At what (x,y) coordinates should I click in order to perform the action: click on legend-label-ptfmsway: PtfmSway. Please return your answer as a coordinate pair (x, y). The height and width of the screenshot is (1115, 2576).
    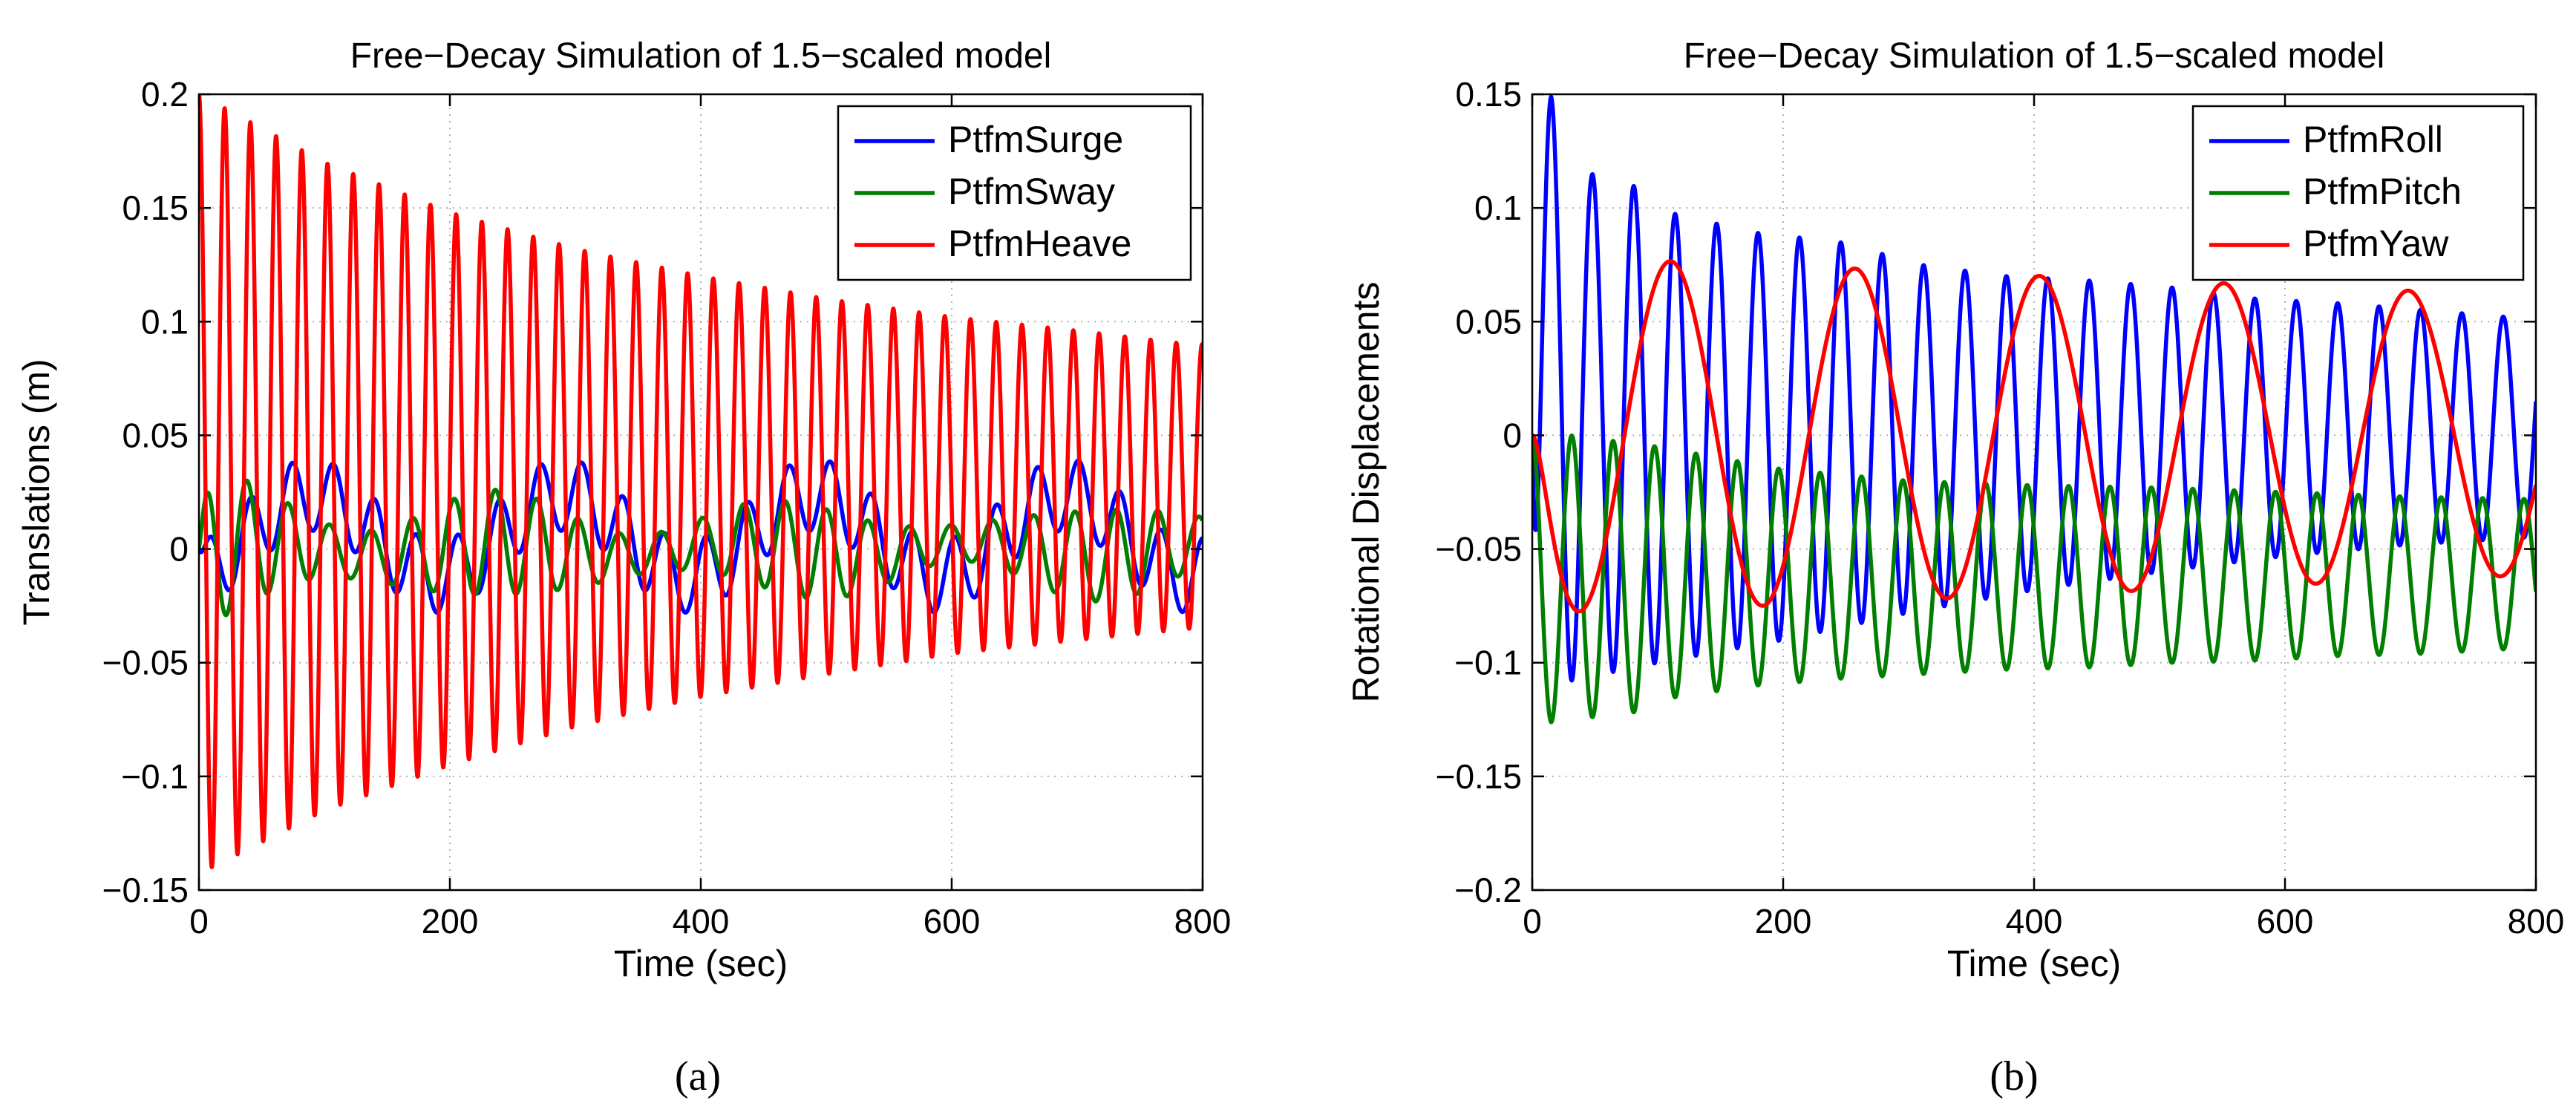
    Looking at the image, I should click on (1031, 192).